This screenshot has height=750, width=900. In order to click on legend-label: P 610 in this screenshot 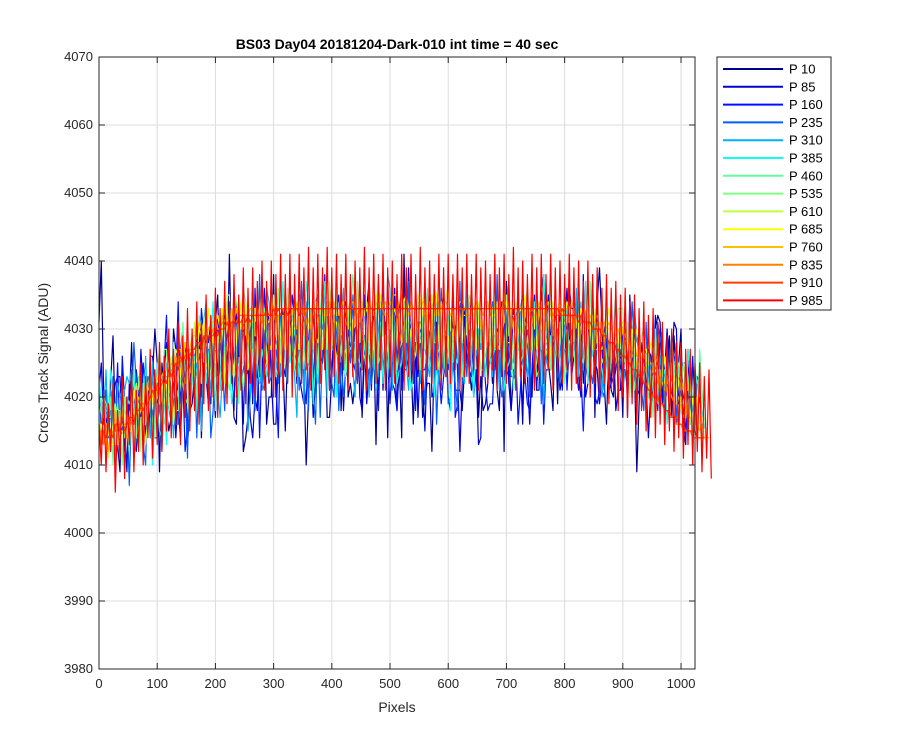, I will do `click(806, 211)`.